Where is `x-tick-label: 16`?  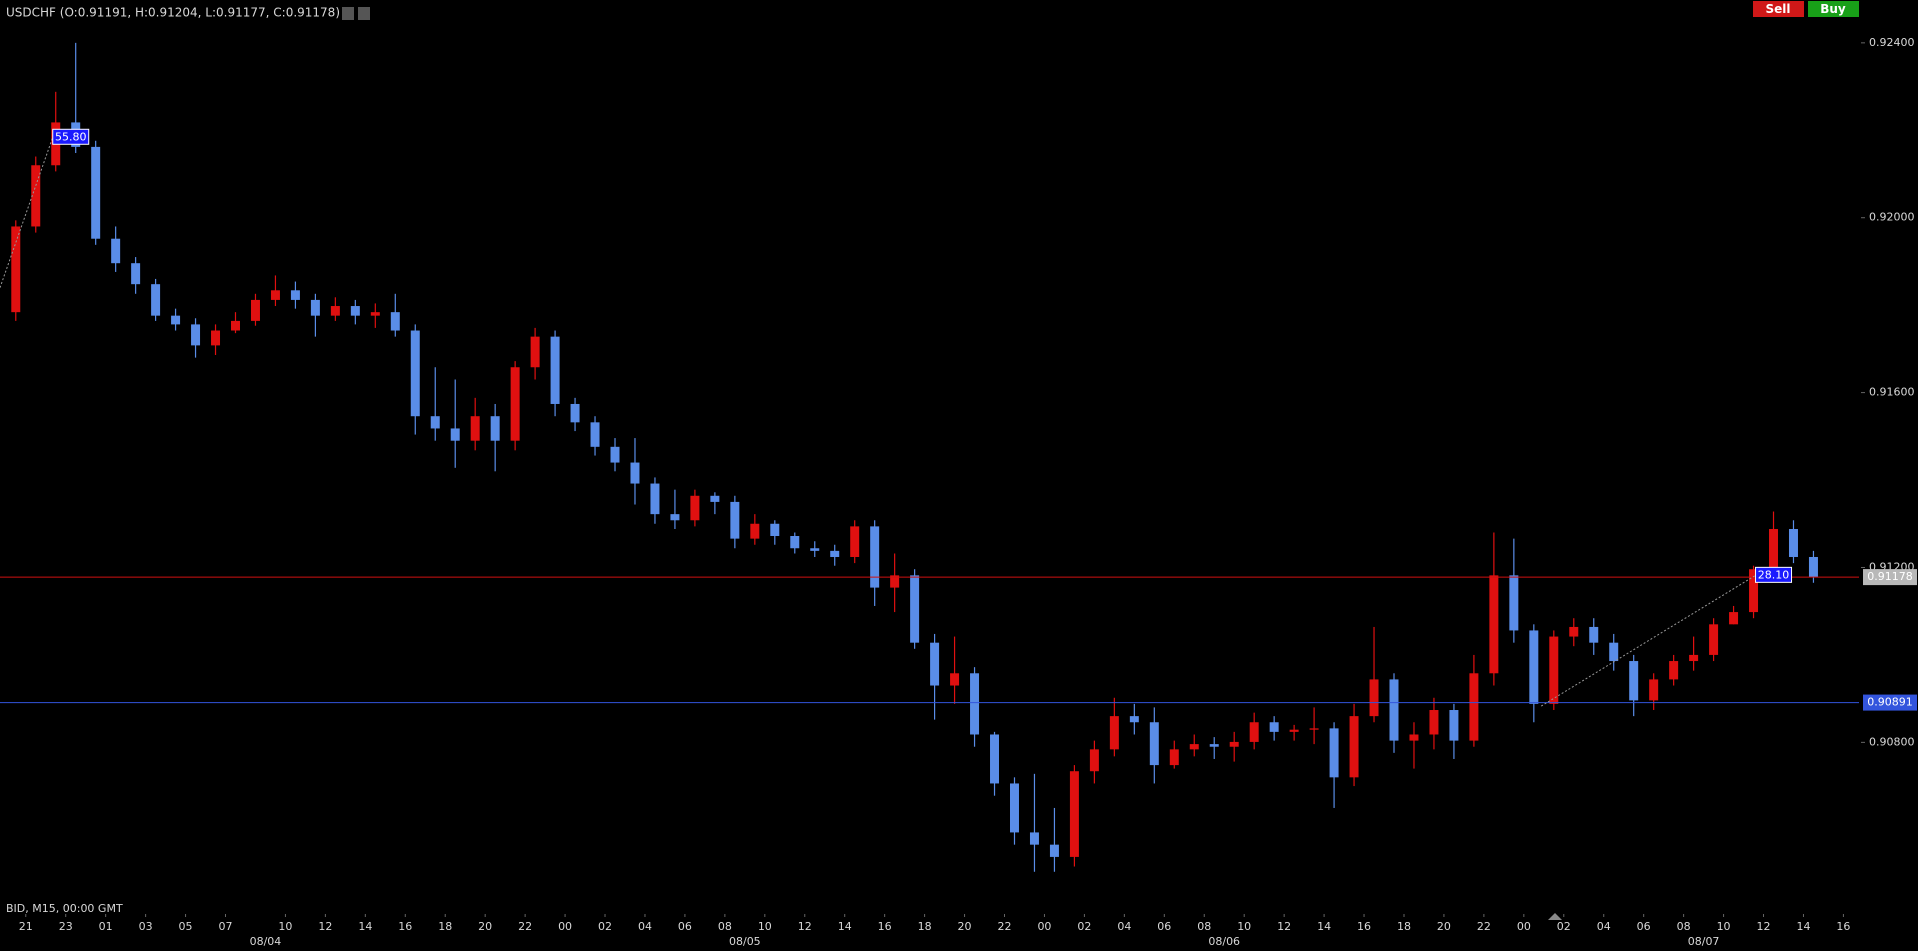
x-tick-label: 16 is located at coordinates (1843, 926).